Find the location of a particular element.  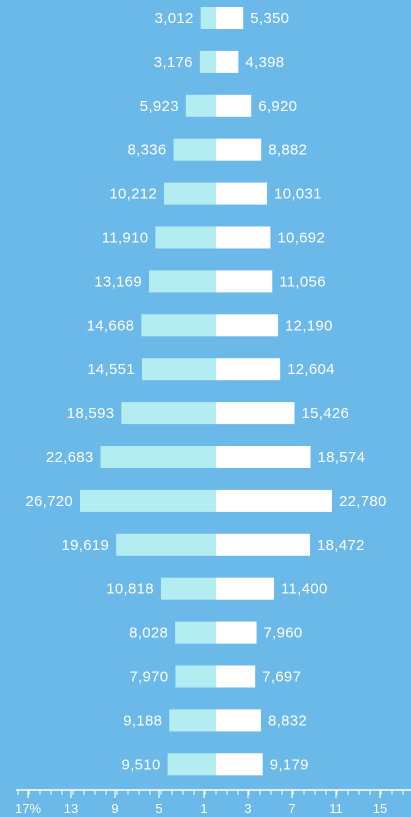

x-tick-label-3: 5 is located at coordinates (158, 808).